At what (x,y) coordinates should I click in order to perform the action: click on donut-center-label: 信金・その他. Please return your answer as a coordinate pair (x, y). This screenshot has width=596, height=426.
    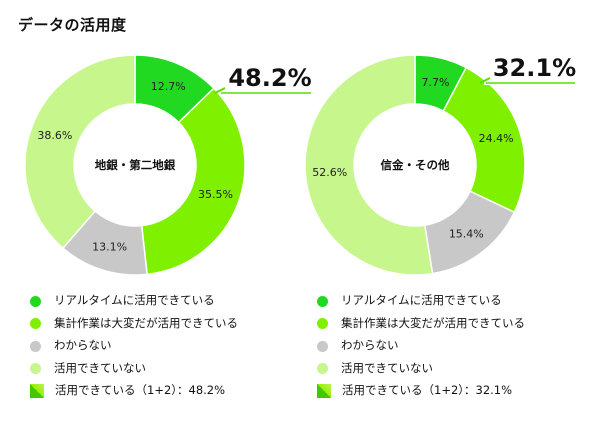
    Looking at the image, I should click on (415, 165).